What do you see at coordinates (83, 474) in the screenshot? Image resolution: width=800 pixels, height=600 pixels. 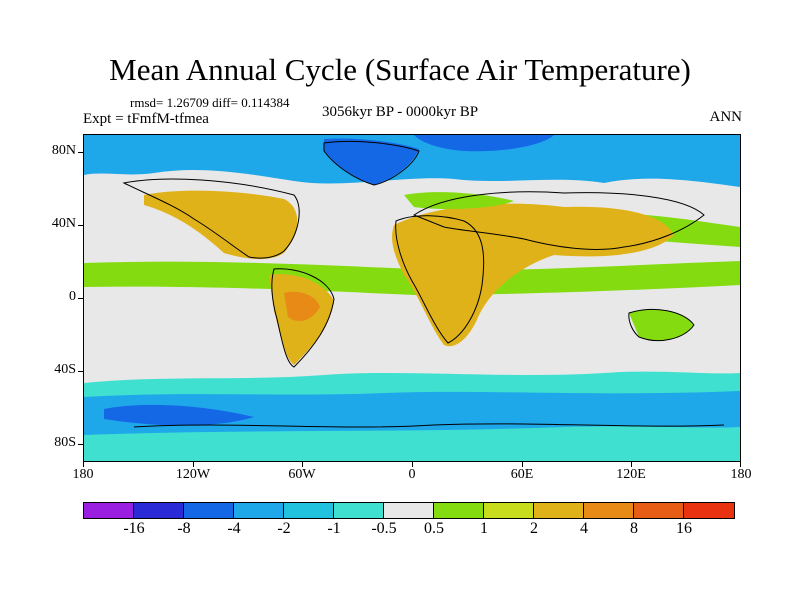 I see `lon-label-180w: 180` at bounding box center [83, 474].